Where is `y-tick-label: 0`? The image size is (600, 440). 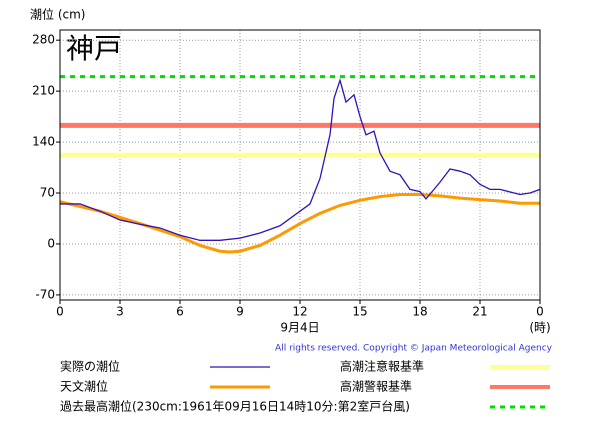
y-tick-label: 0 is located at coordinates (51, 243).